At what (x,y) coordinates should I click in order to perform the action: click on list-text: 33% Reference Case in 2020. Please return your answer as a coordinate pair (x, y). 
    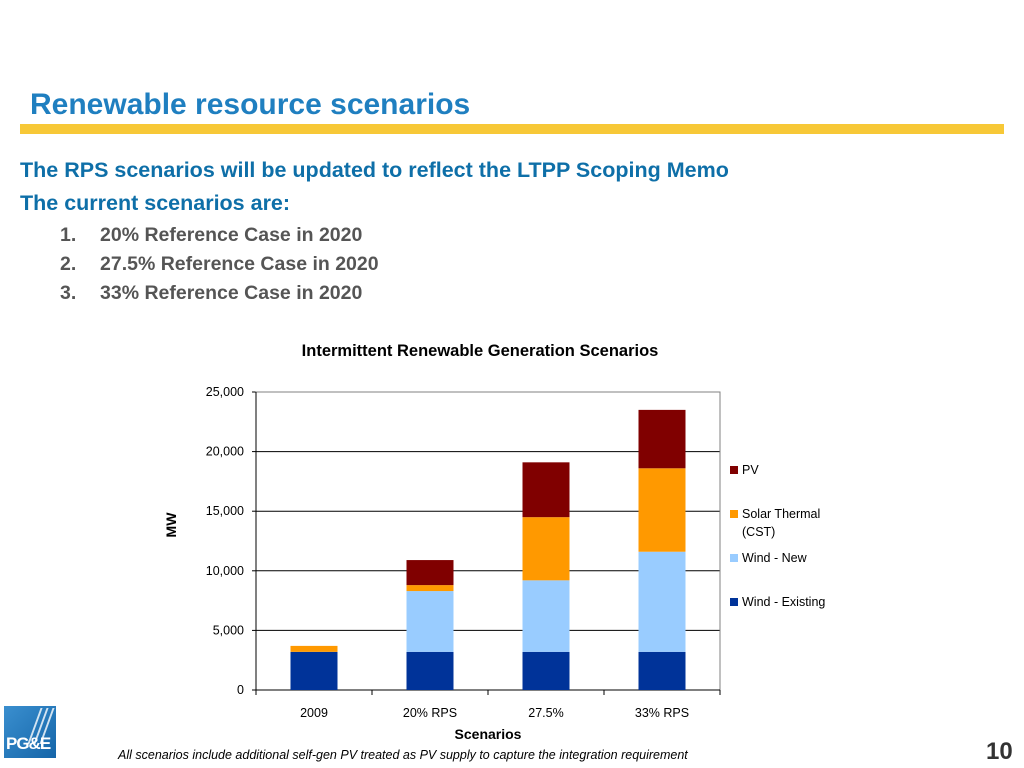
    Looking at the image, I should click on (231, 293).